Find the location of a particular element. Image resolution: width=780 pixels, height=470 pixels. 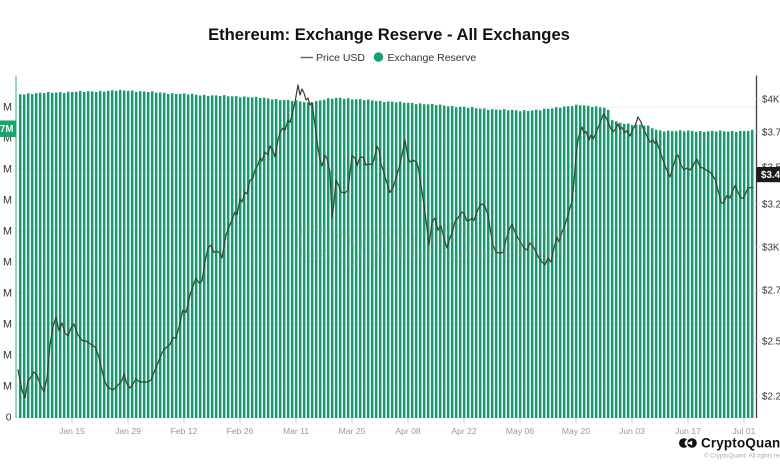

svg-text:© CryptoQuant. All rights rese: © CryptoQuant. All rights reserved. is located at coordinates (742, 455).